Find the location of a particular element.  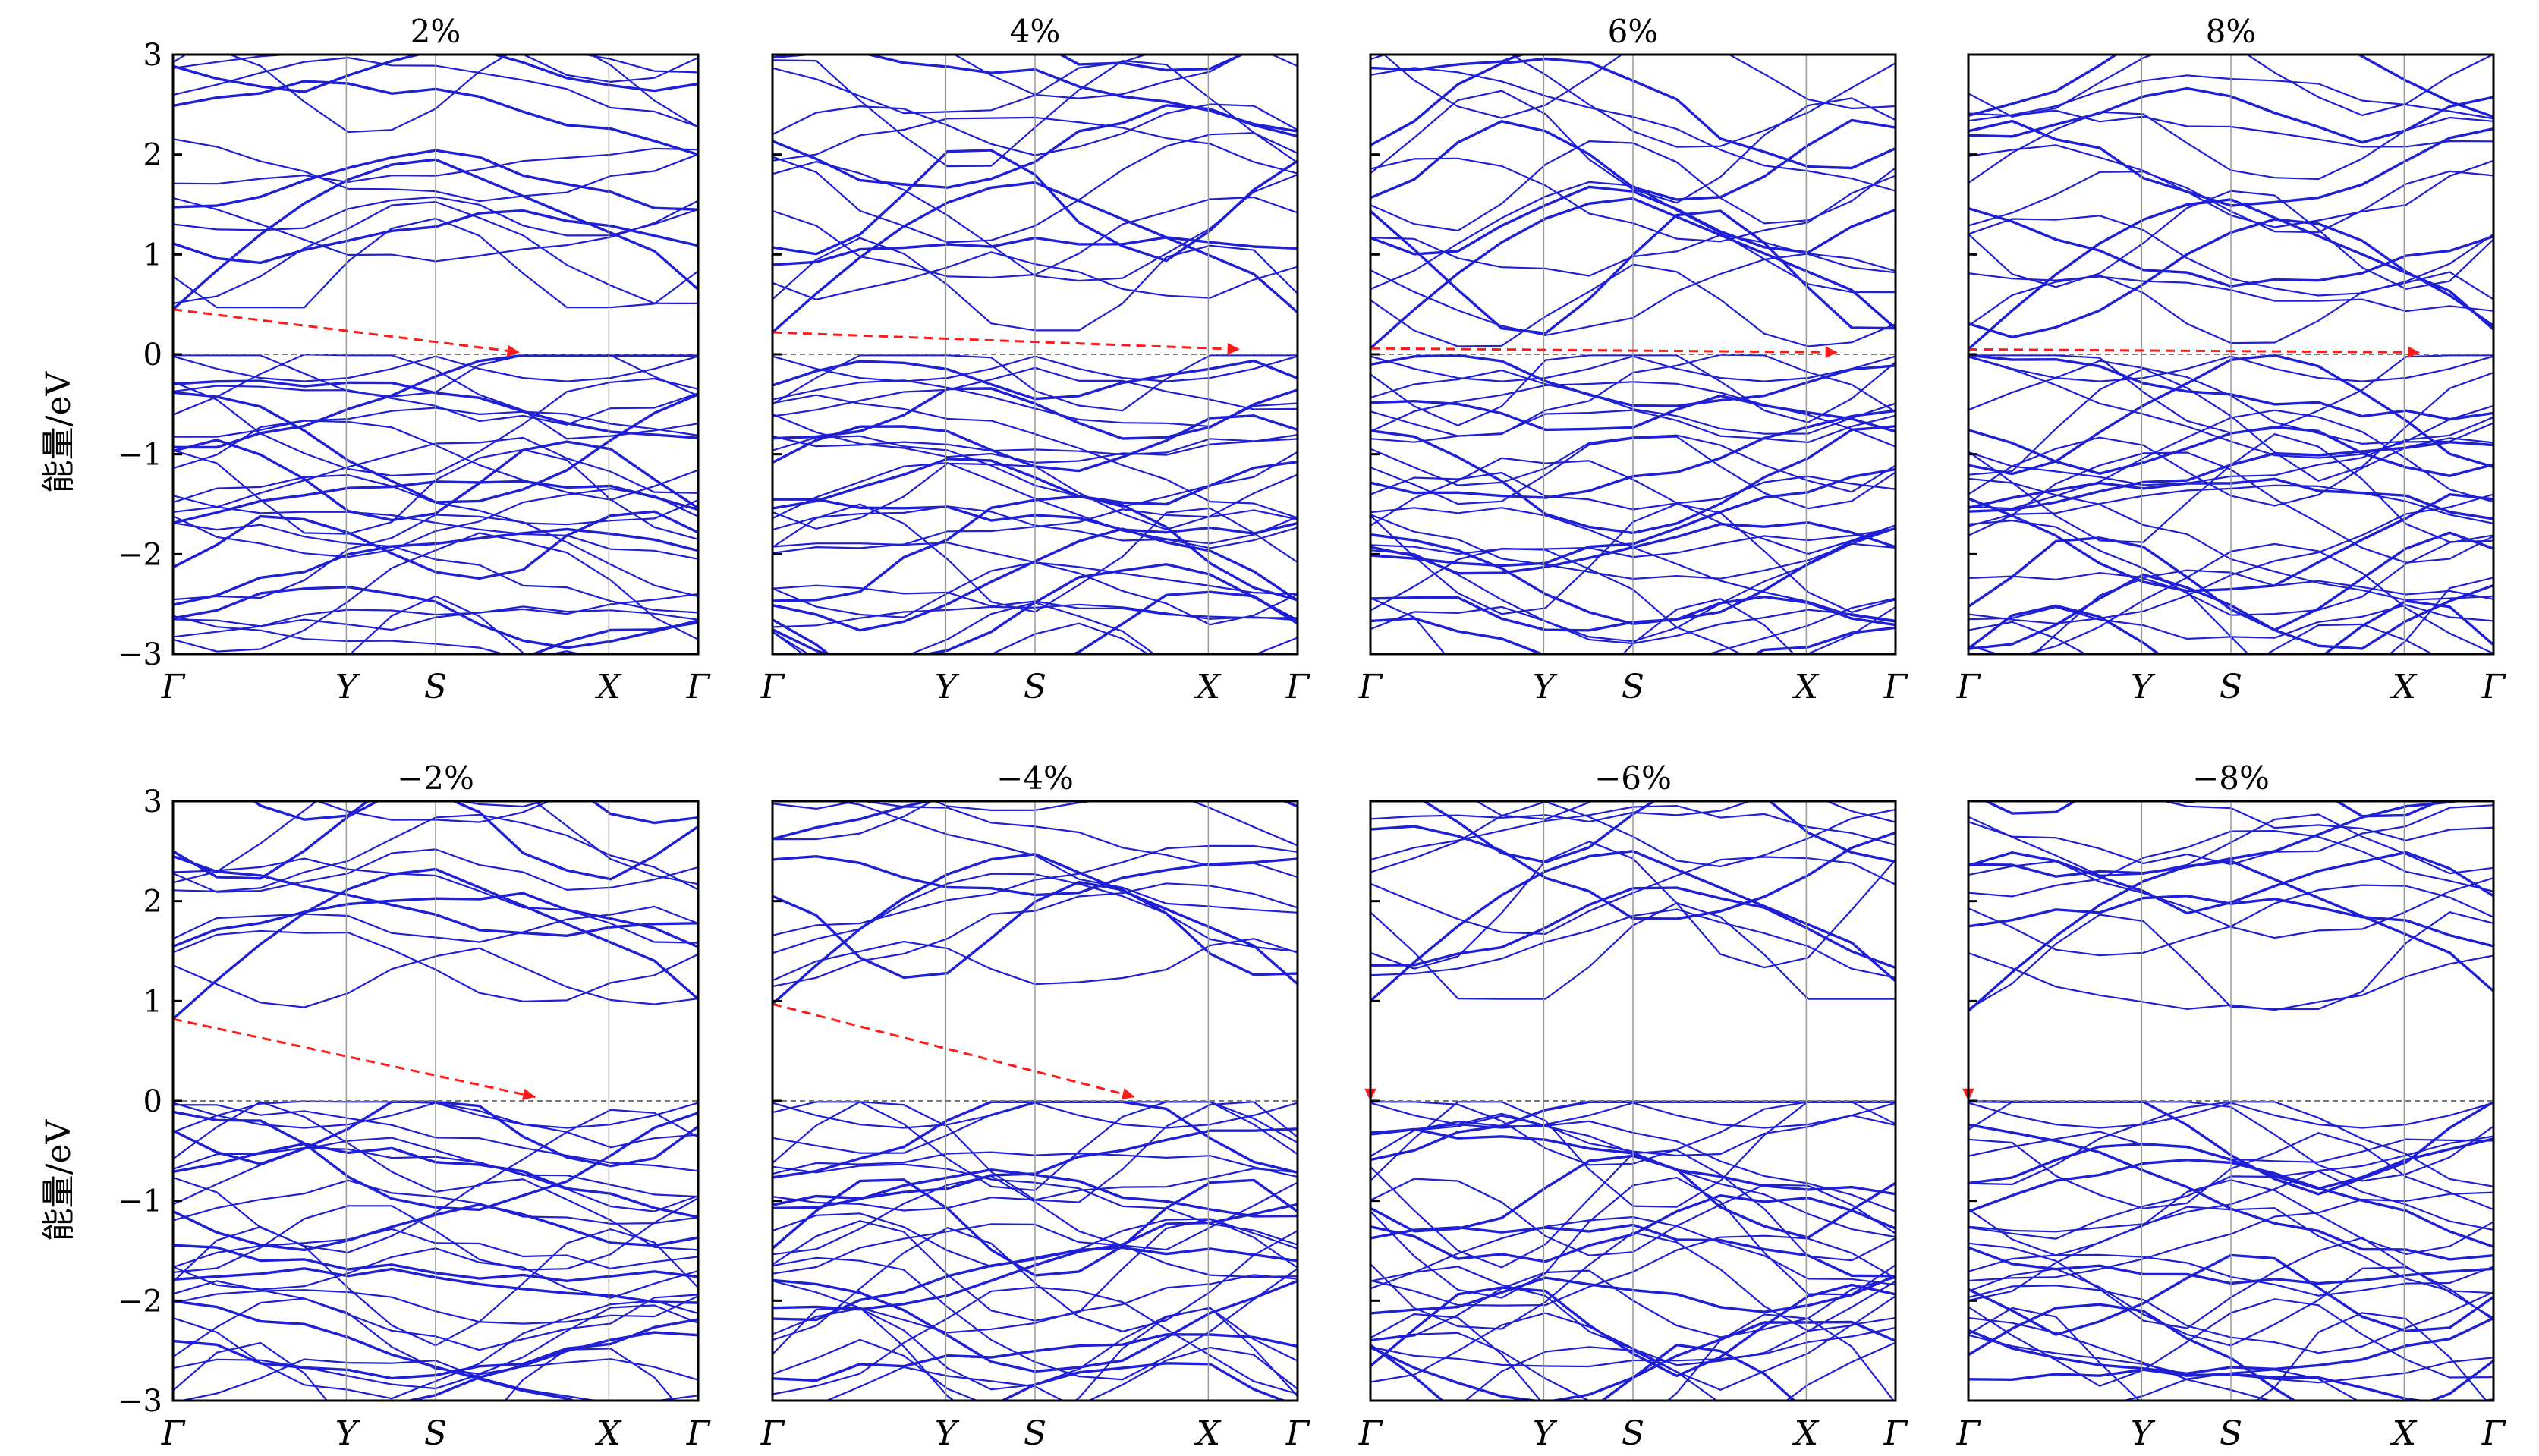

band-lines is located at coordinates (435, 354).